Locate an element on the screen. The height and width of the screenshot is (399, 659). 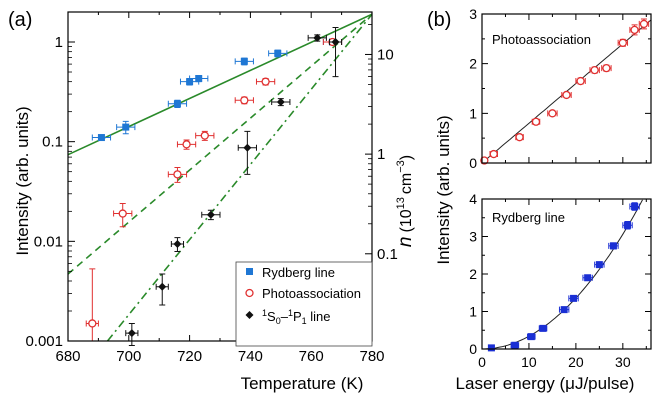
legend-marker-rydberg is located at coordinates (249, 271).